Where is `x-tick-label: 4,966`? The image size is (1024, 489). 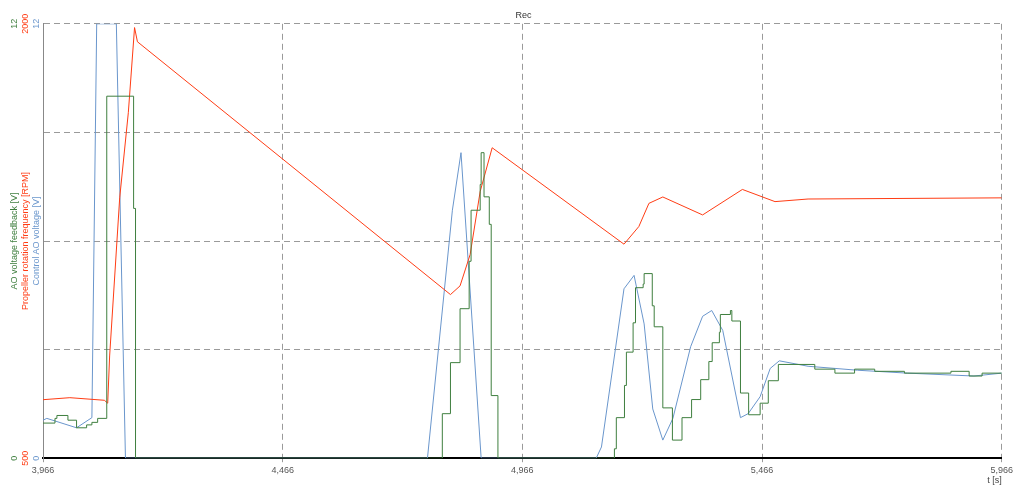 x-tick-label: 4,966 is located at coordinates (522, 470).